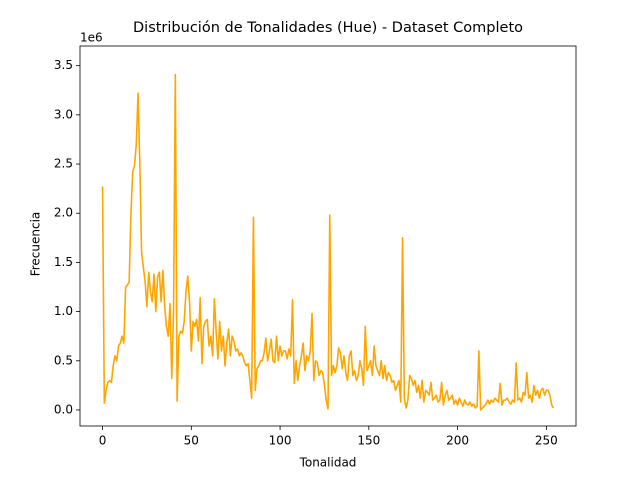 The height and width of the screenshot is (480, 640). I want to click on y-tick-label: 2.0, so click(63, 213).